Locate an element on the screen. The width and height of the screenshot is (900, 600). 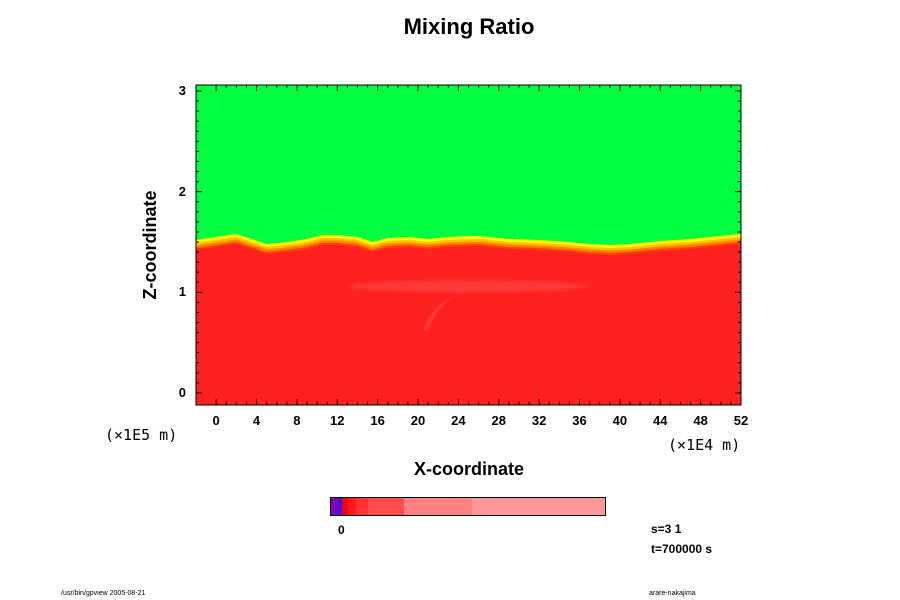
x-tick-label: 8 is located at coordinates (297, 420).